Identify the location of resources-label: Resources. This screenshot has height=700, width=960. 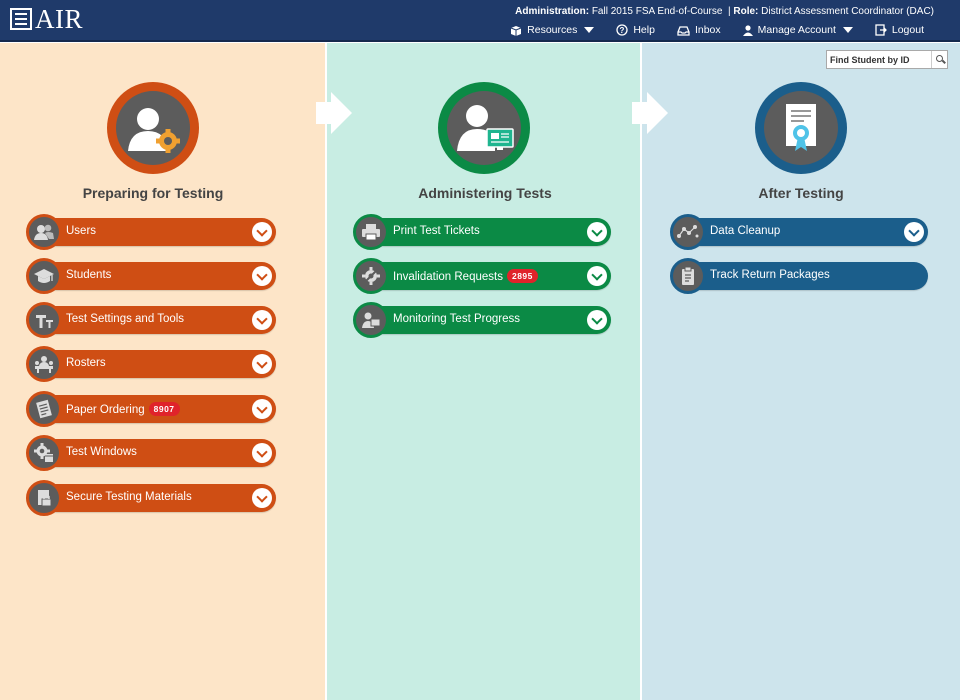
(552, 30).